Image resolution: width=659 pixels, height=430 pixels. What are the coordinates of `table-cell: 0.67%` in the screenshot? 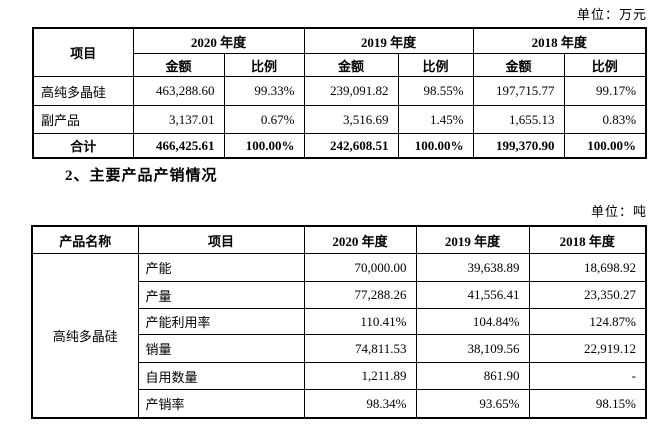 It's located at (264, 119).